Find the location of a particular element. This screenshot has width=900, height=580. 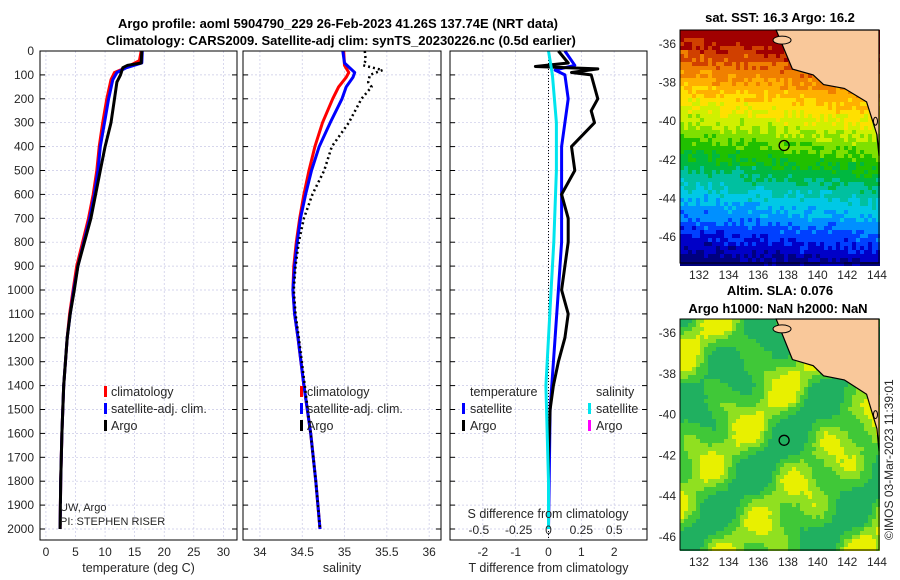

lon-tick-label: 144 is located at coordinates (877, 275).